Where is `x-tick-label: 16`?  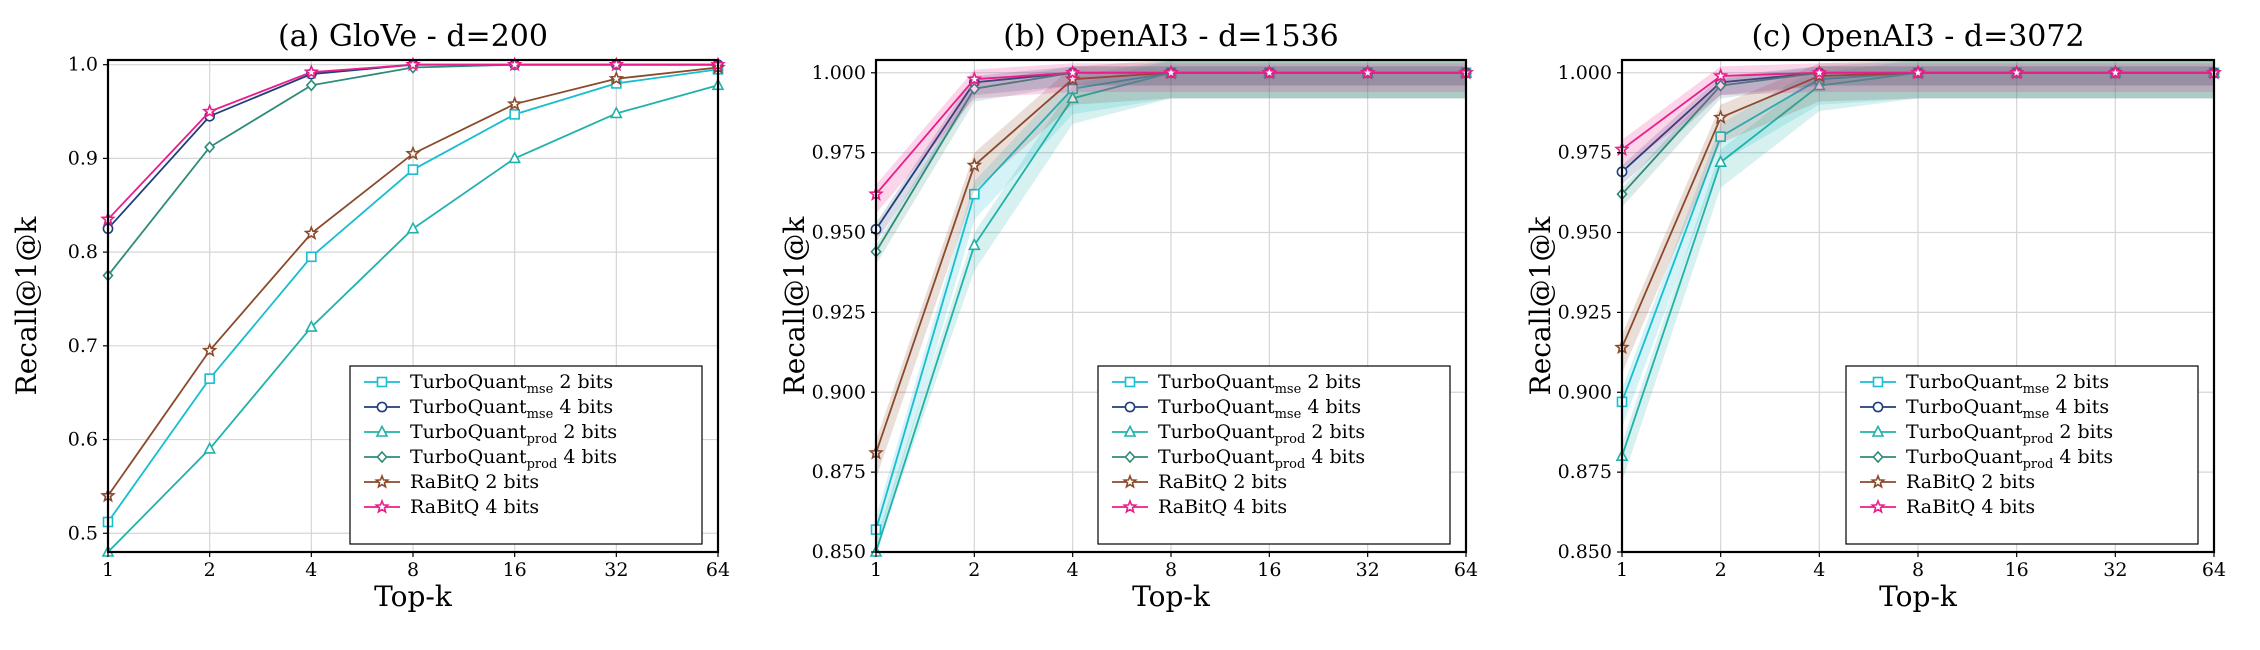
x-tick-label: 16 is located at coordinates (1269, 570).